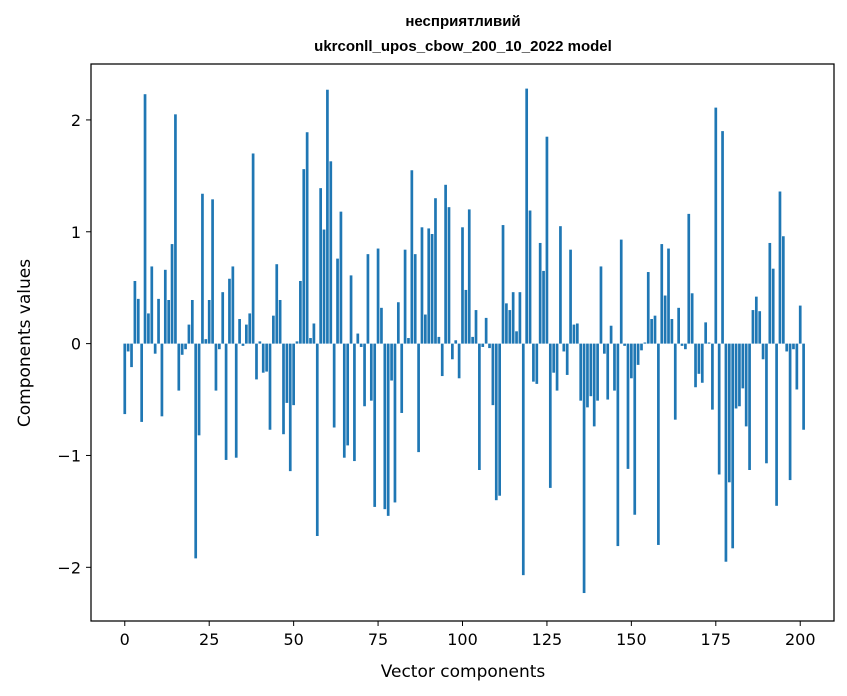 The width and height of the screenshot is (847, 696). Describe the element at coordinates (69, 567) in the screenshot. I see `y-tick-label: −2` at that location.